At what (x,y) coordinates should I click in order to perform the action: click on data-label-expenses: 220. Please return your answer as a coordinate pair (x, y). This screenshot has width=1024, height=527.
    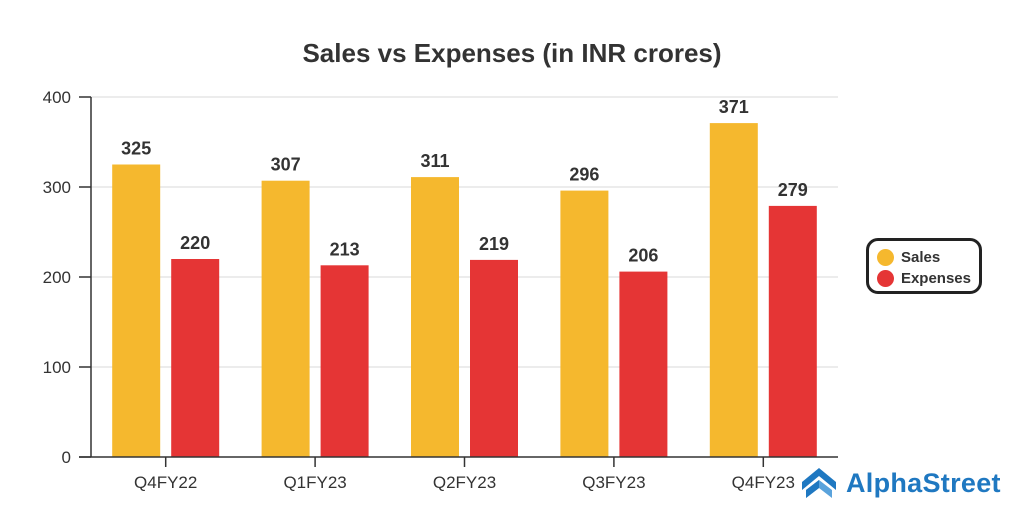
    Looking at the image, I should click on (195, 243).